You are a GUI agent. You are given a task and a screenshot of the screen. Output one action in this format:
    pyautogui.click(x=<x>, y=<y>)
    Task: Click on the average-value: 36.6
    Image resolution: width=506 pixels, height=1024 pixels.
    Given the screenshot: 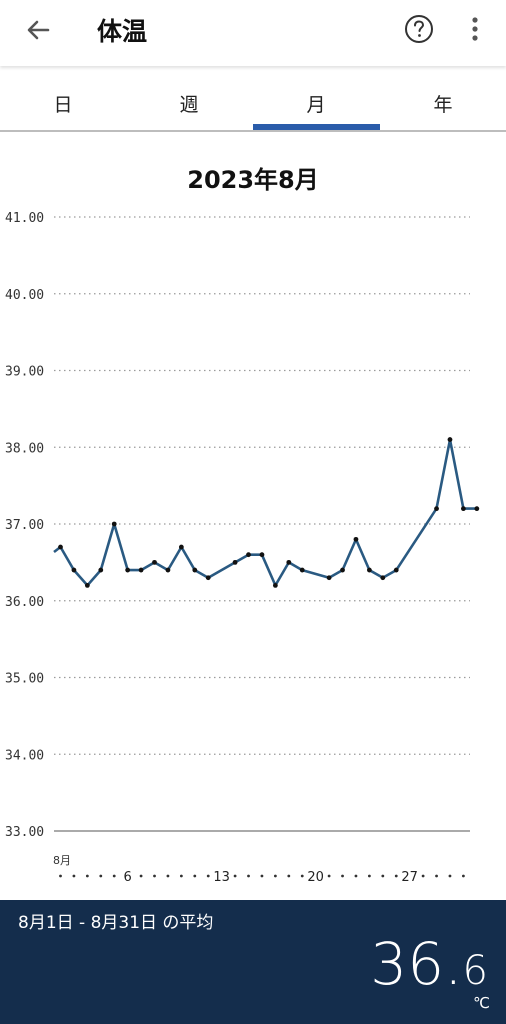 What is the action you would take?
    pyautogui.click(x=429, y=967)
    